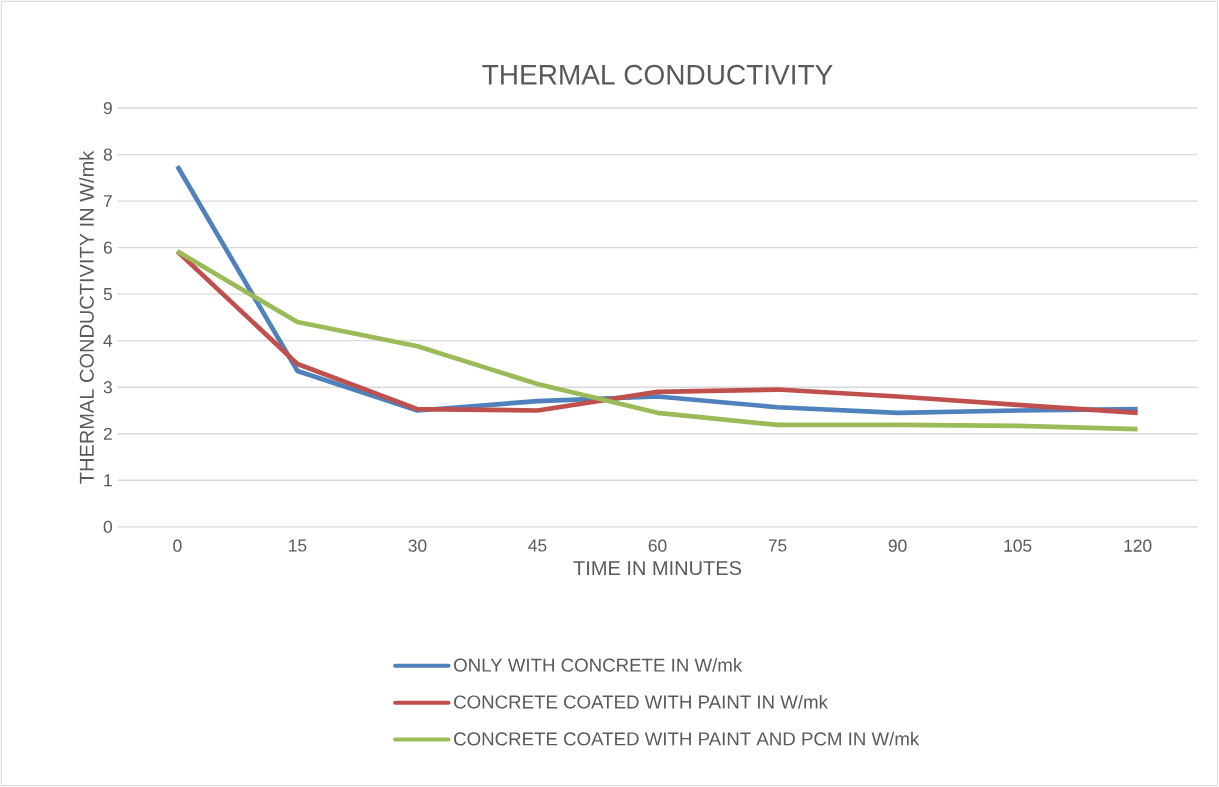  Describe the element at coordinates (598, 665) in the screenshot. I see `legend-label: ONLY WITH CONCRETE IN W/mk` at that location.